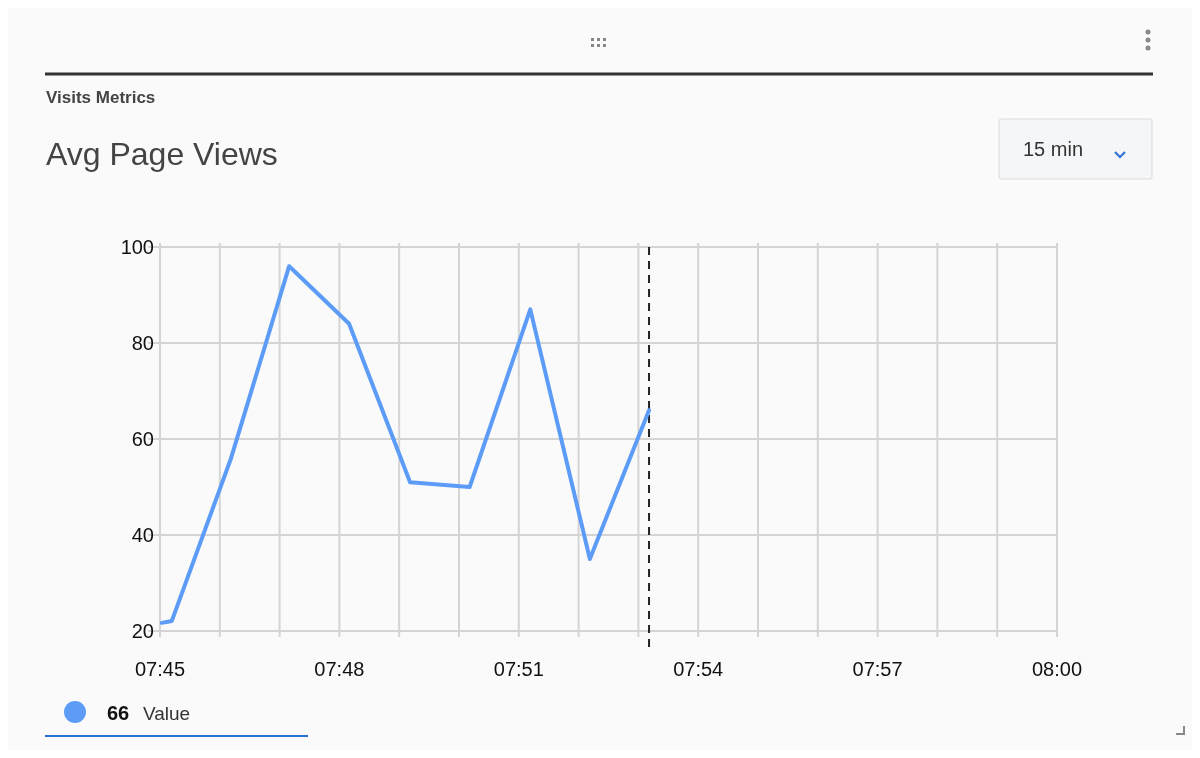  Describe the element at coordinates (137, 247) in the screenshot. I see `y-tick-label: 100` at that location.